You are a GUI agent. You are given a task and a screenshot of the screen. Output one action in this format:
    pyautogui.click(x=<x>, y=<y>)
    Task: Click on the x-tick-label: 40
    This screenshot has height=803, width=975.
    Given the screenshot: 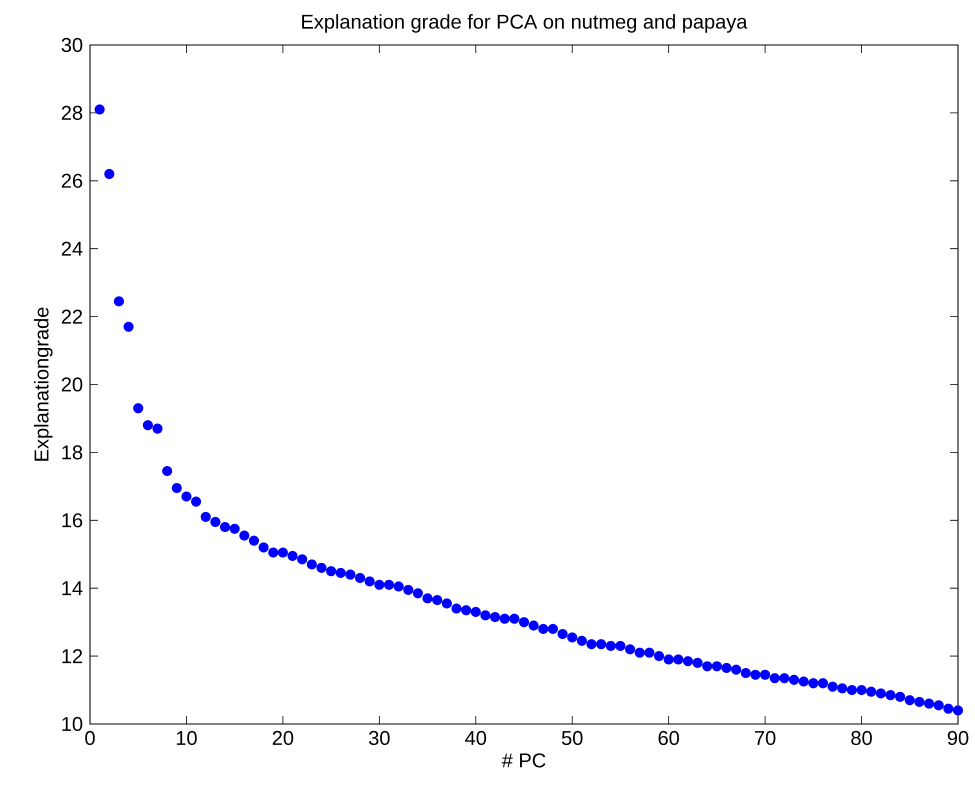 What is the action you would take?
    pyautogui.click(x=475, y=738)
    